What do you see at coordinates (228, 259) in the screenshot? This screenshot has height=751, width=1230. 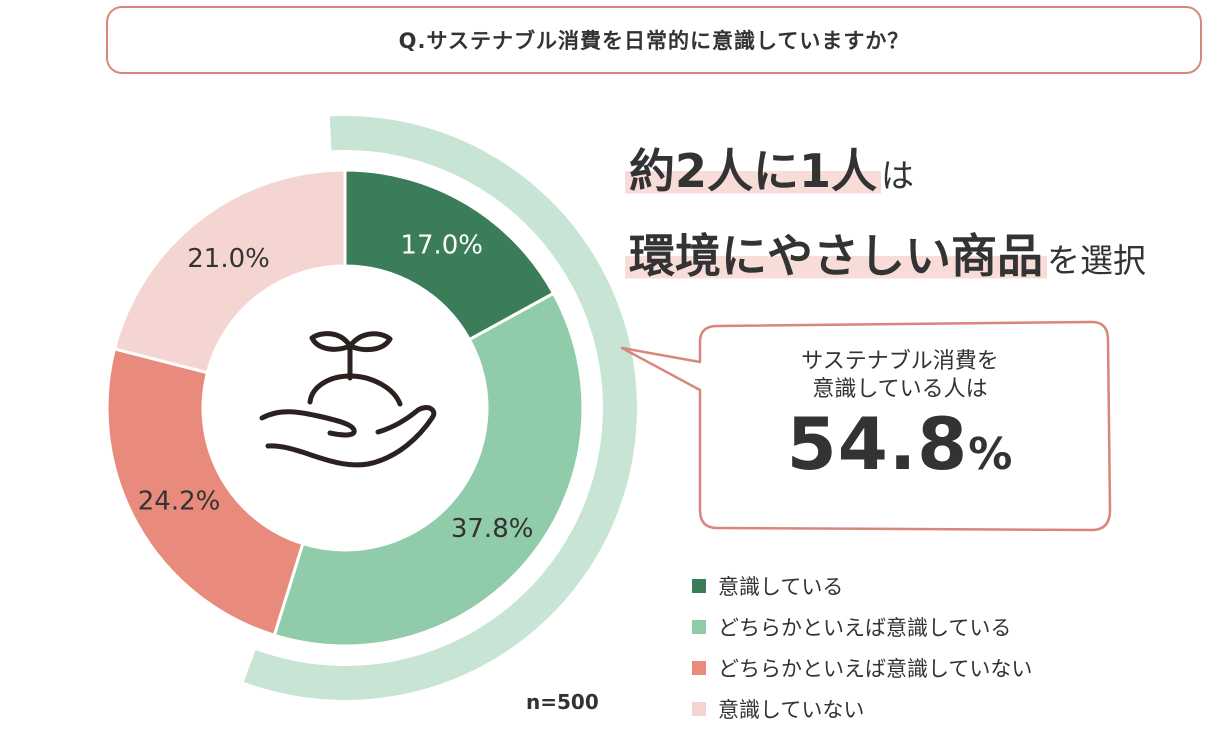 I see `slice-label: 21.0%` at bounding box center [228, 259].